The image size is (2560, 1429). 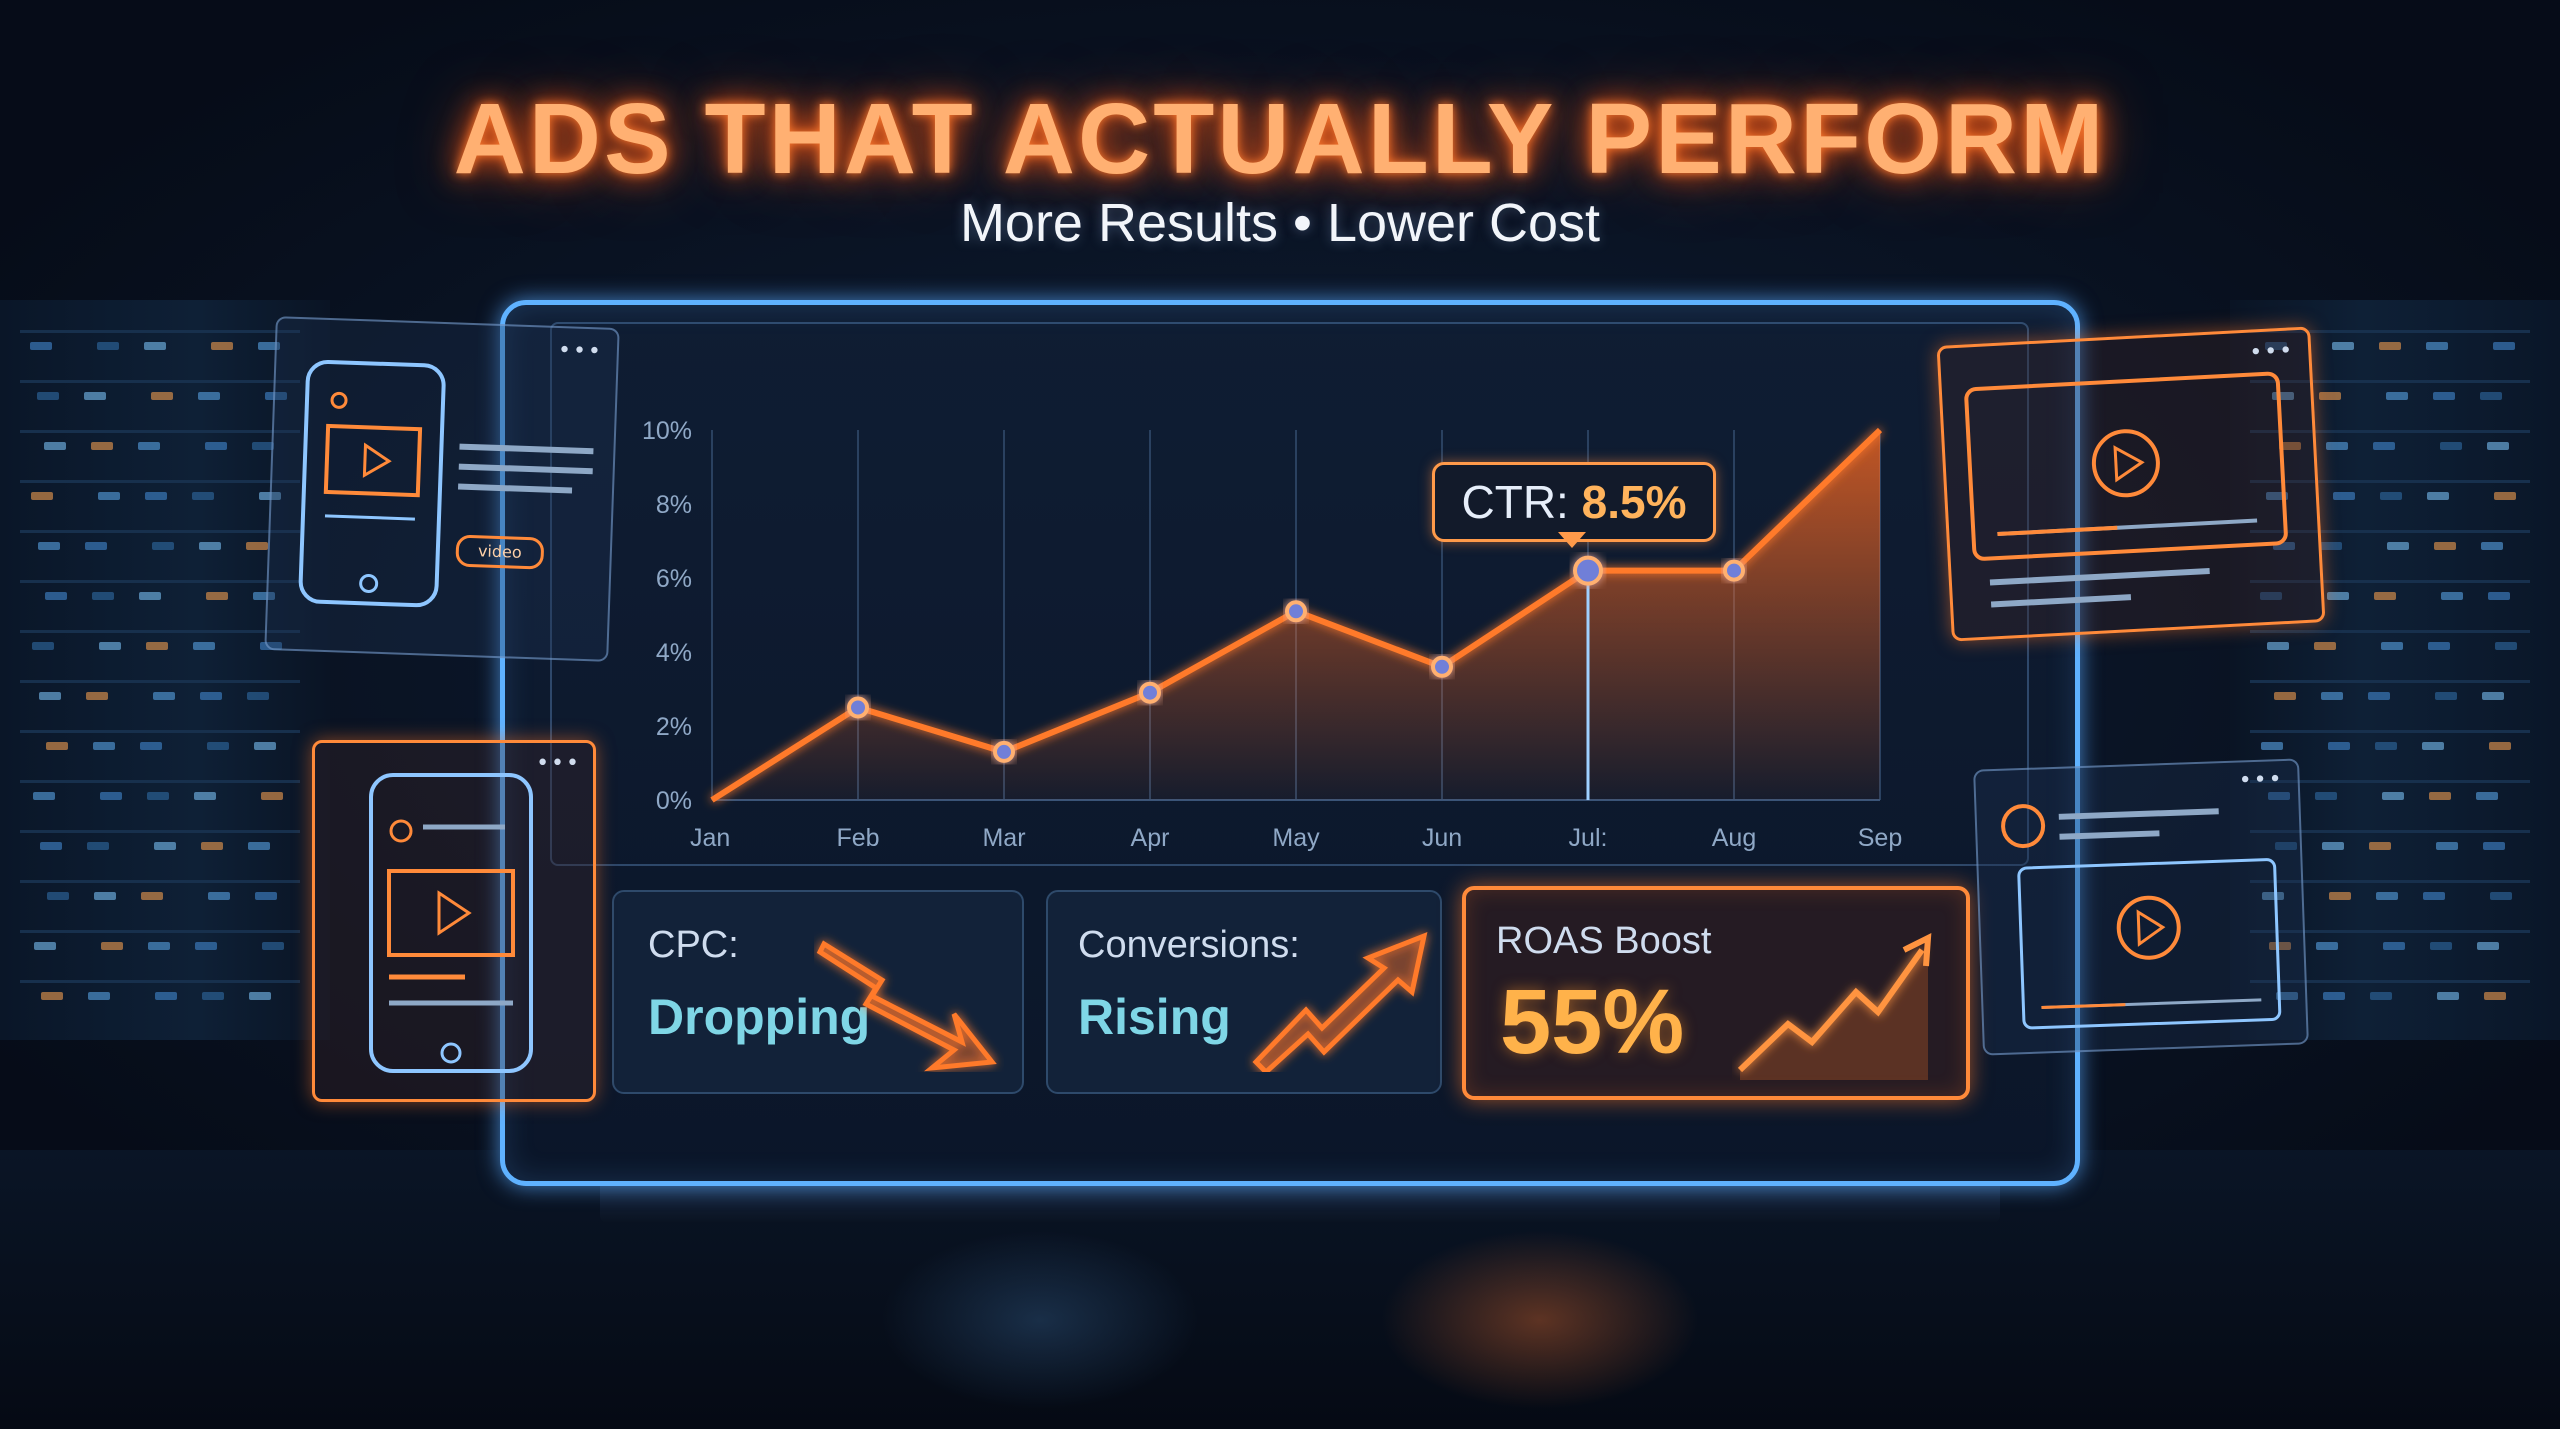 What do you see at coordinates (1296, 838) in the screenshot?
I see `x-tick-label: May` at bounding box center [1296, 838].